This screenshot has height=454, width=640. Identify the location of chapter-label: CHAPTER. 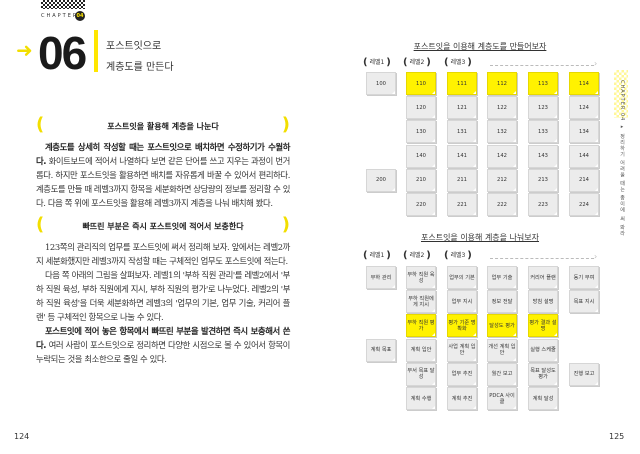
(60, 16).